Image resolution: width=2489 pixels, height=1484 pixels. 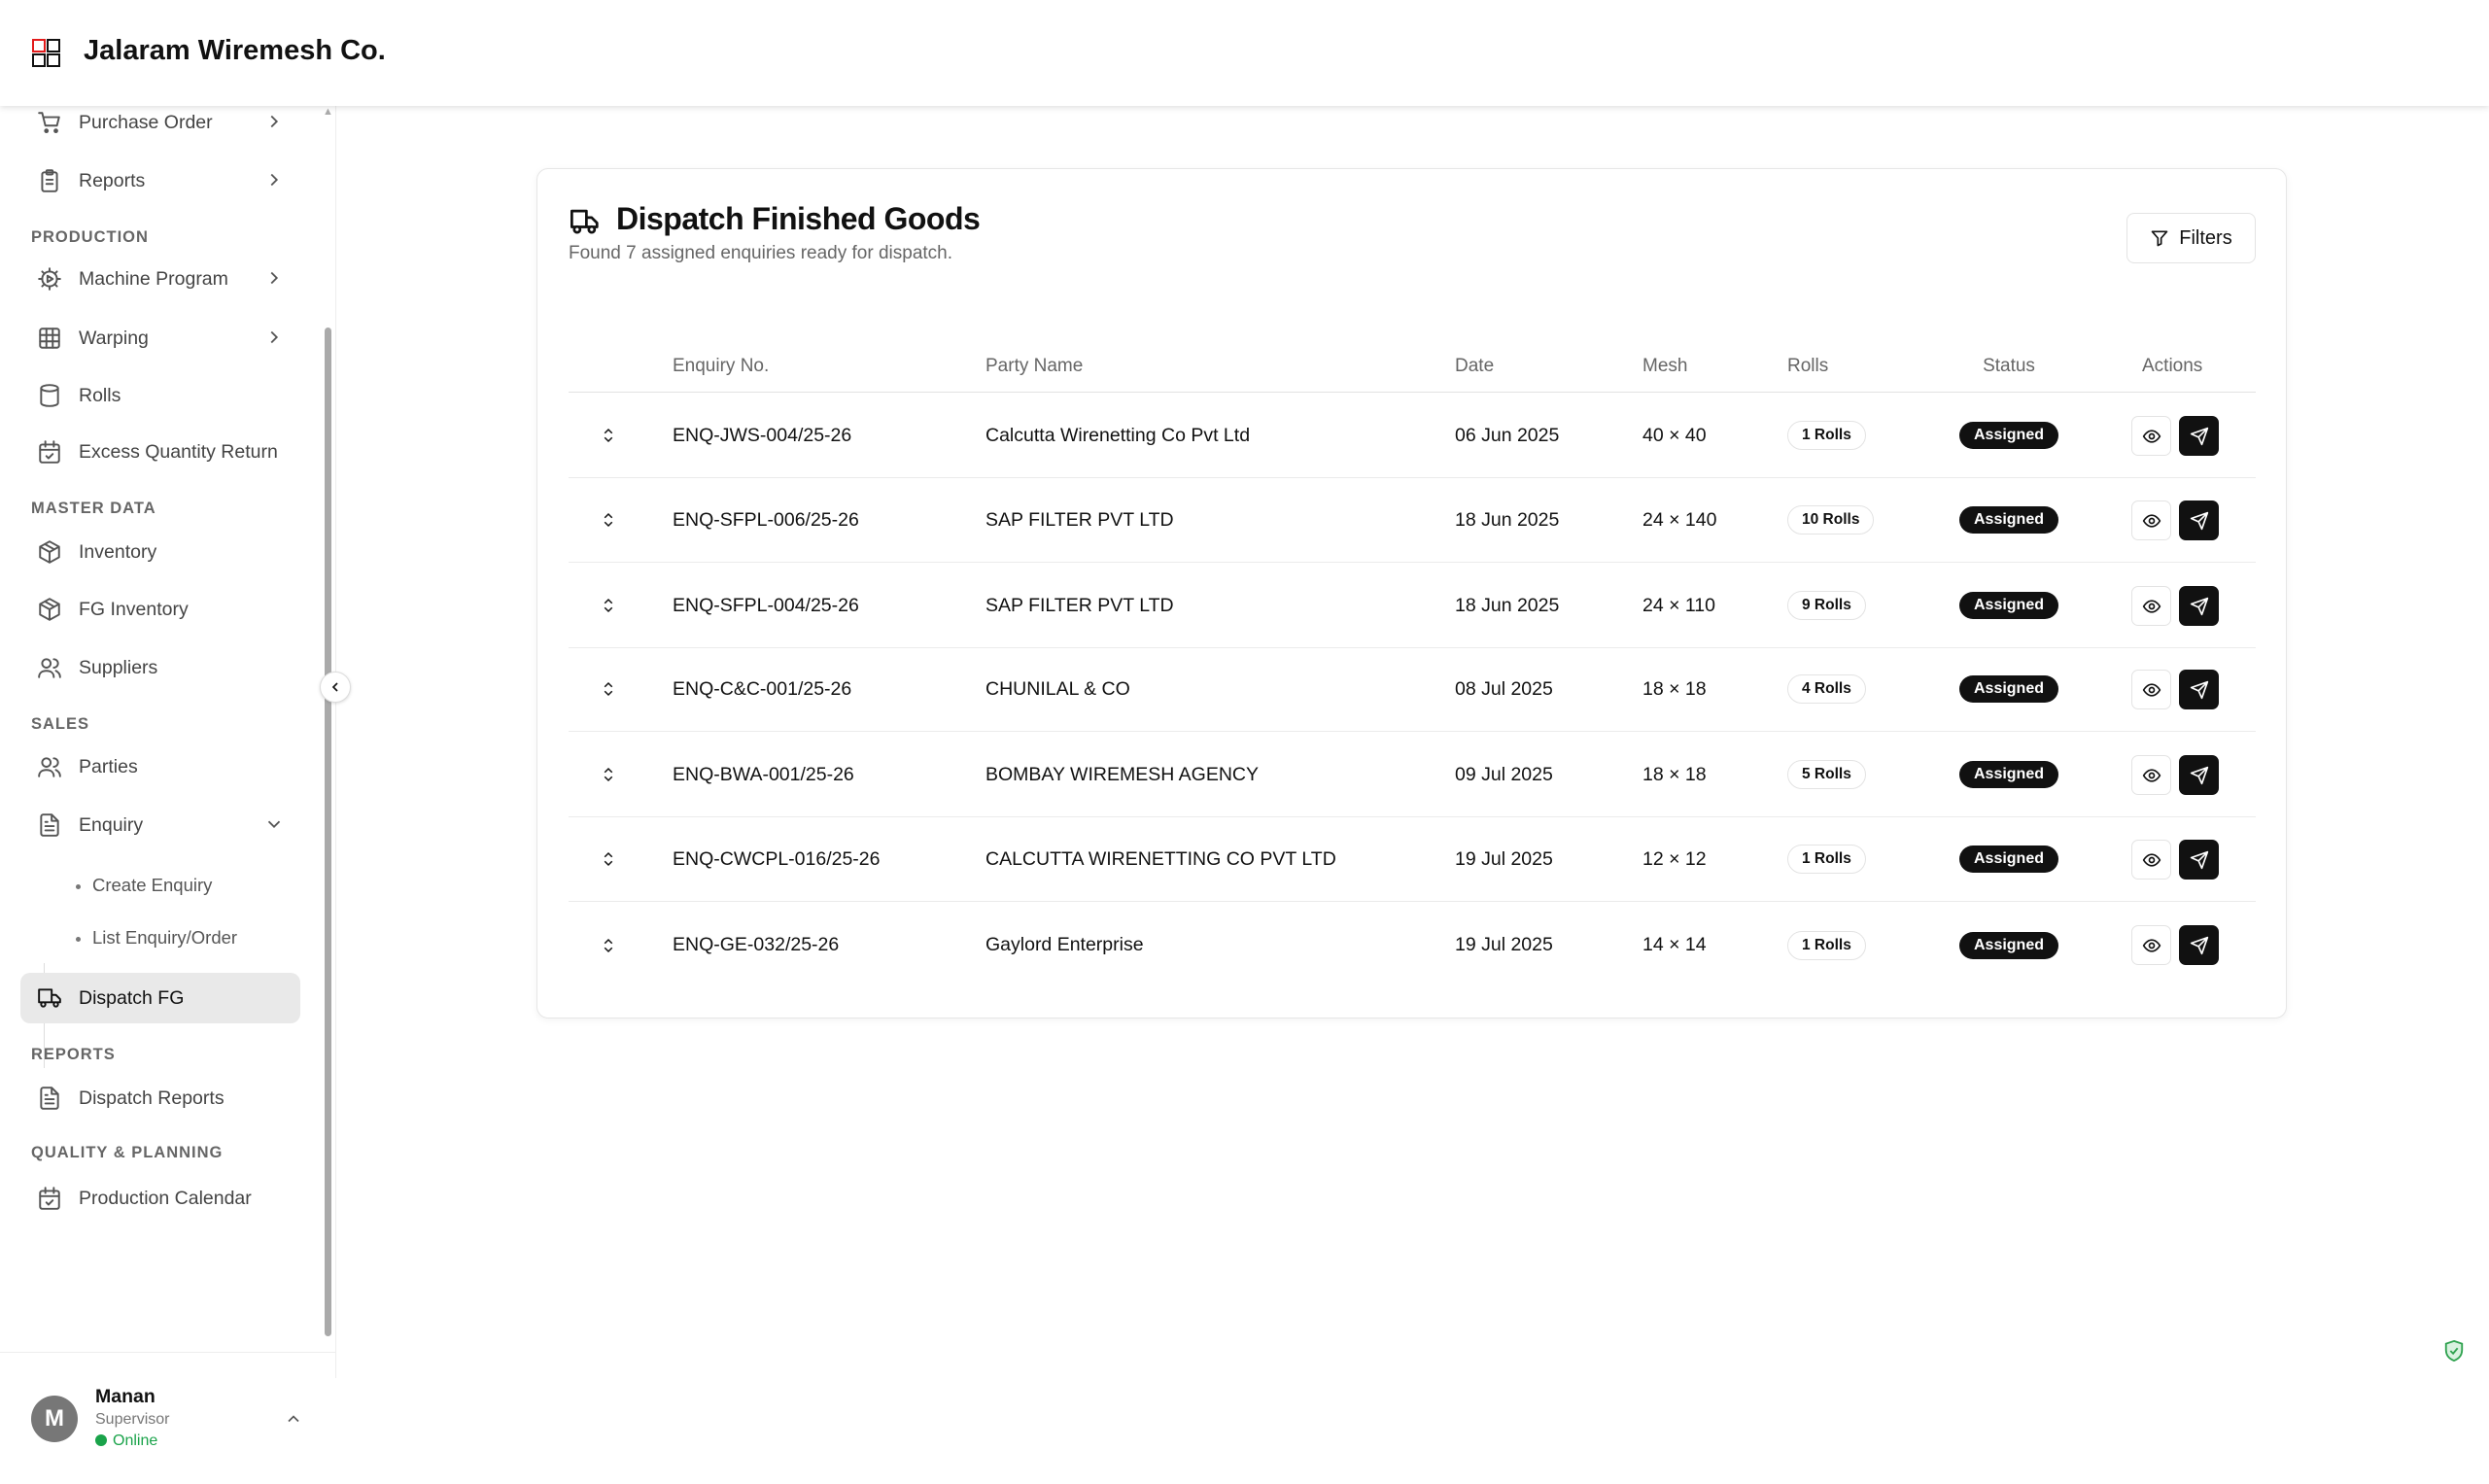 I want to click on submenu-item: List Enquiry/Order, so click(x=156, y=938).